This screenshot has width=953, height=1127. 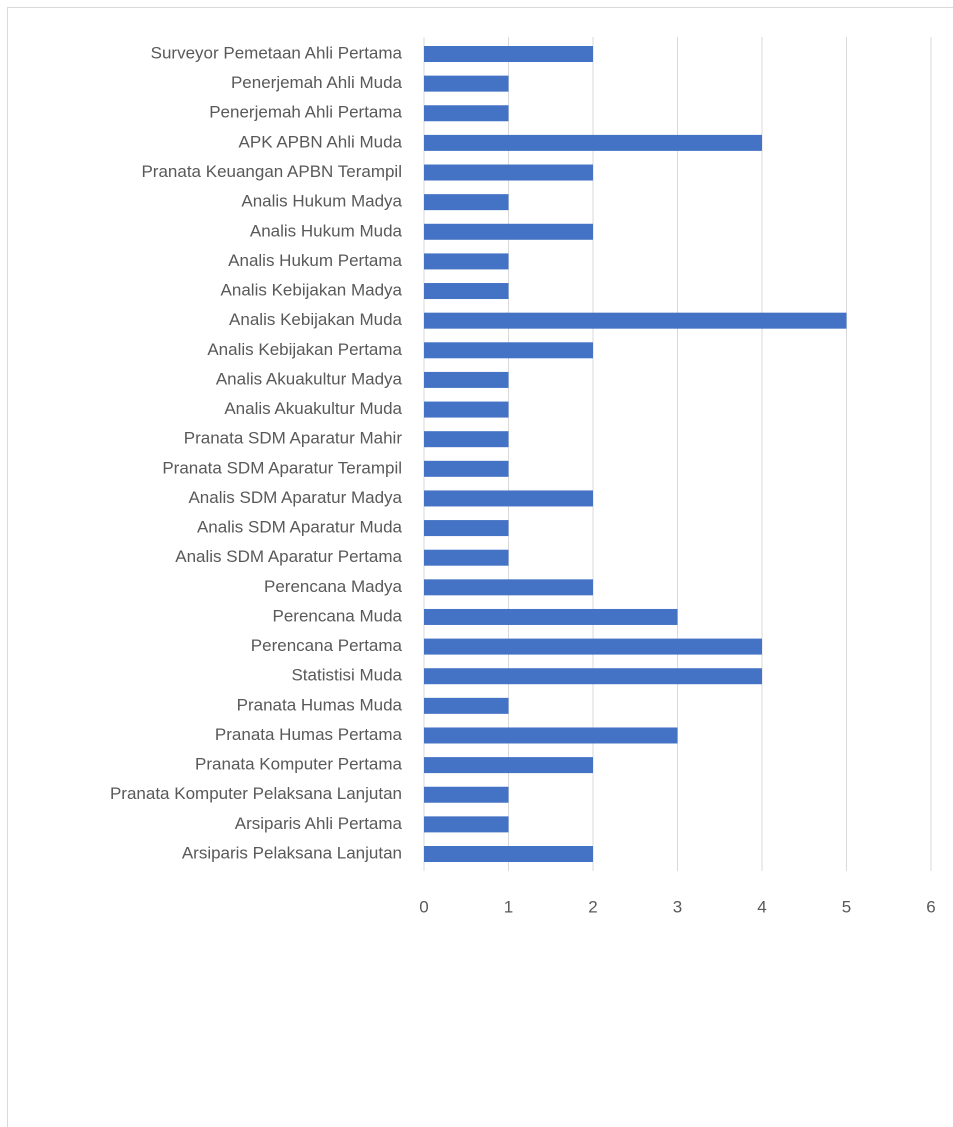 What do you see at coordinates (312, 290) in the screenshot?
I see `y-tick-label: Analis Kebijakan Madya` at bounding box center [312, 290].